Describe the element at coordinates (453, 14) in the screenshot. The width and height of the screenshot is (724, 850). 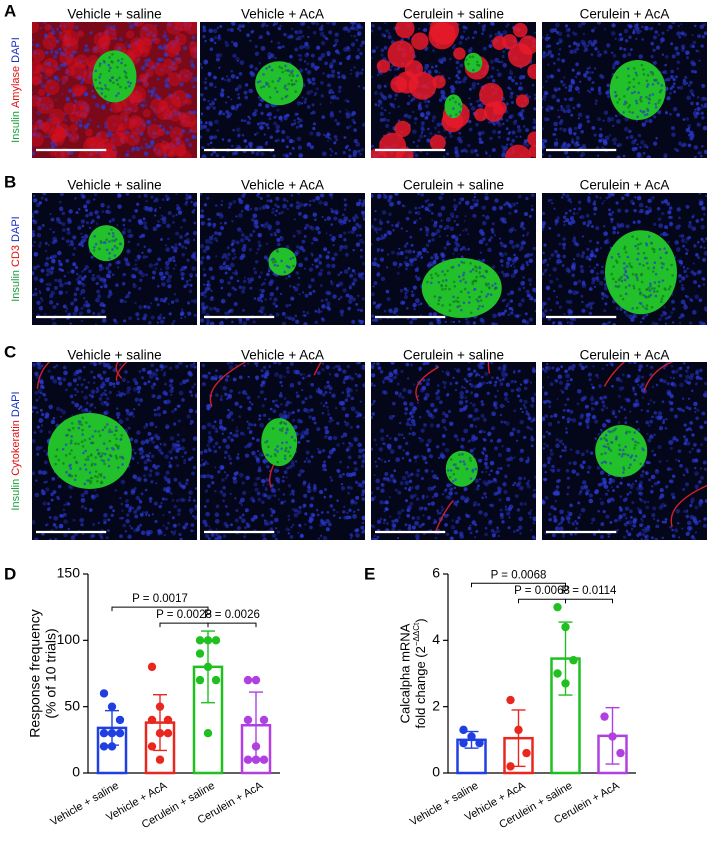
I see `panel-title: Cerulein + saline` at that location.